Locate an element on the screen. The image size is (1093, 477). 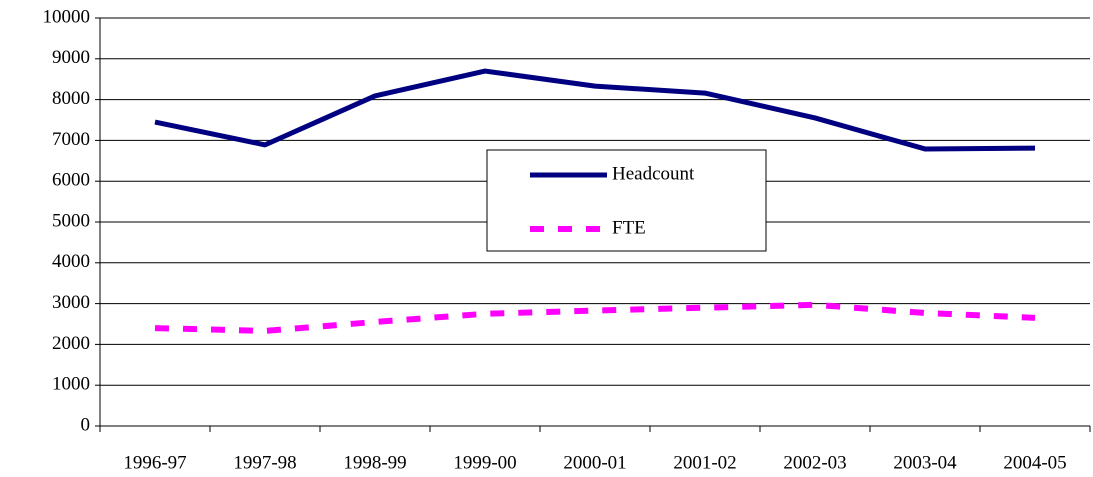
y-tick-label: 2000 is located at coordinates (71, 343).